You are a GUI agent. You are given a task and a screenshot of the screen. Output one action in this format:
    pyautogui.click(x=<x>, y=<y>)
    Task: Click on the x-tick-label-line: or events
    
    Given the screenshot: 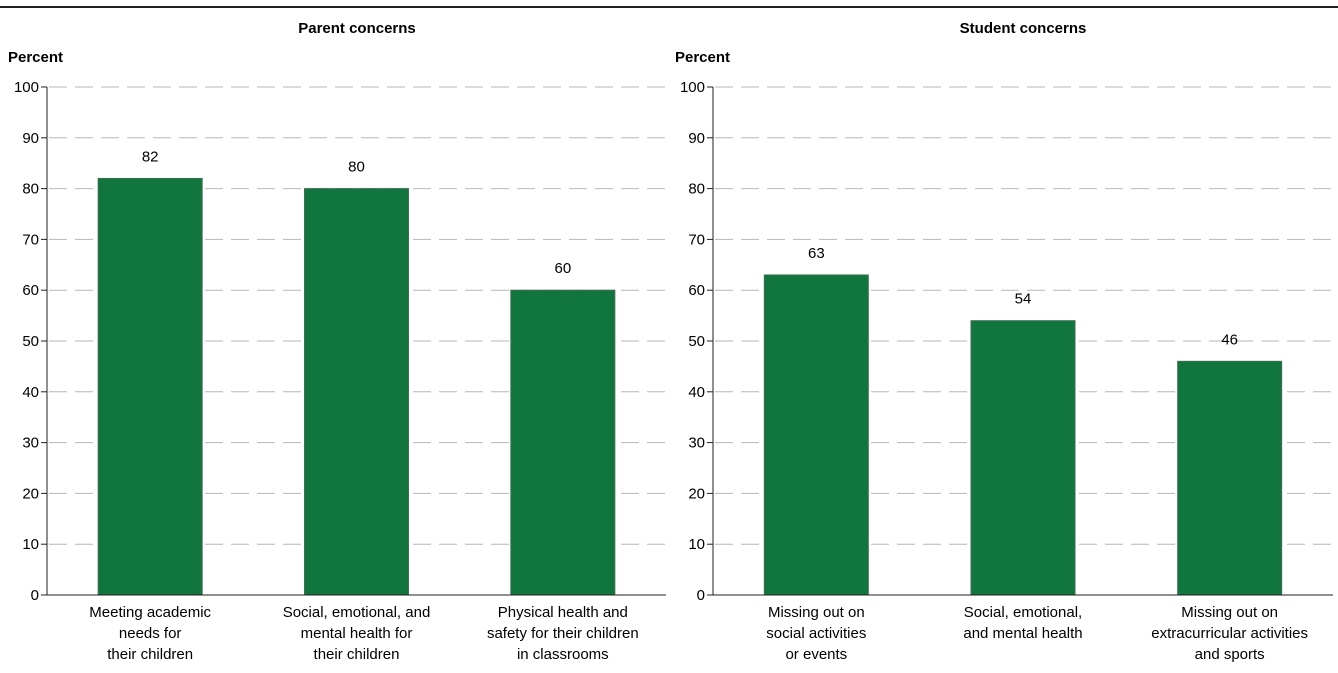 What is the action you would take?
    pyautogui.click(x=816, y=654)
    